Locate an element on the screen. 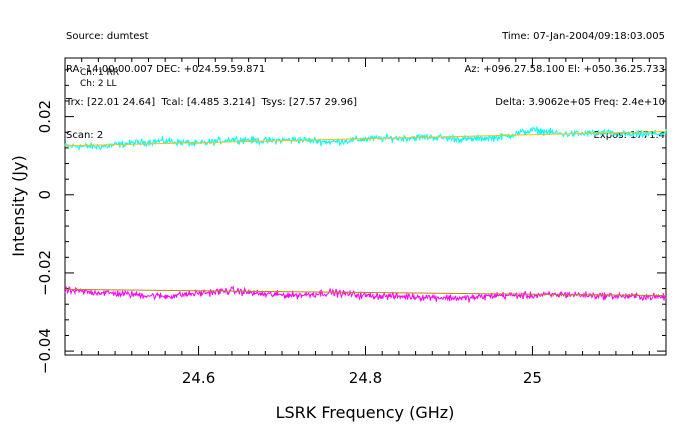 The width and height of the screenshot is (680, 428). fit-line-ll is located at coordinates (365, 292).